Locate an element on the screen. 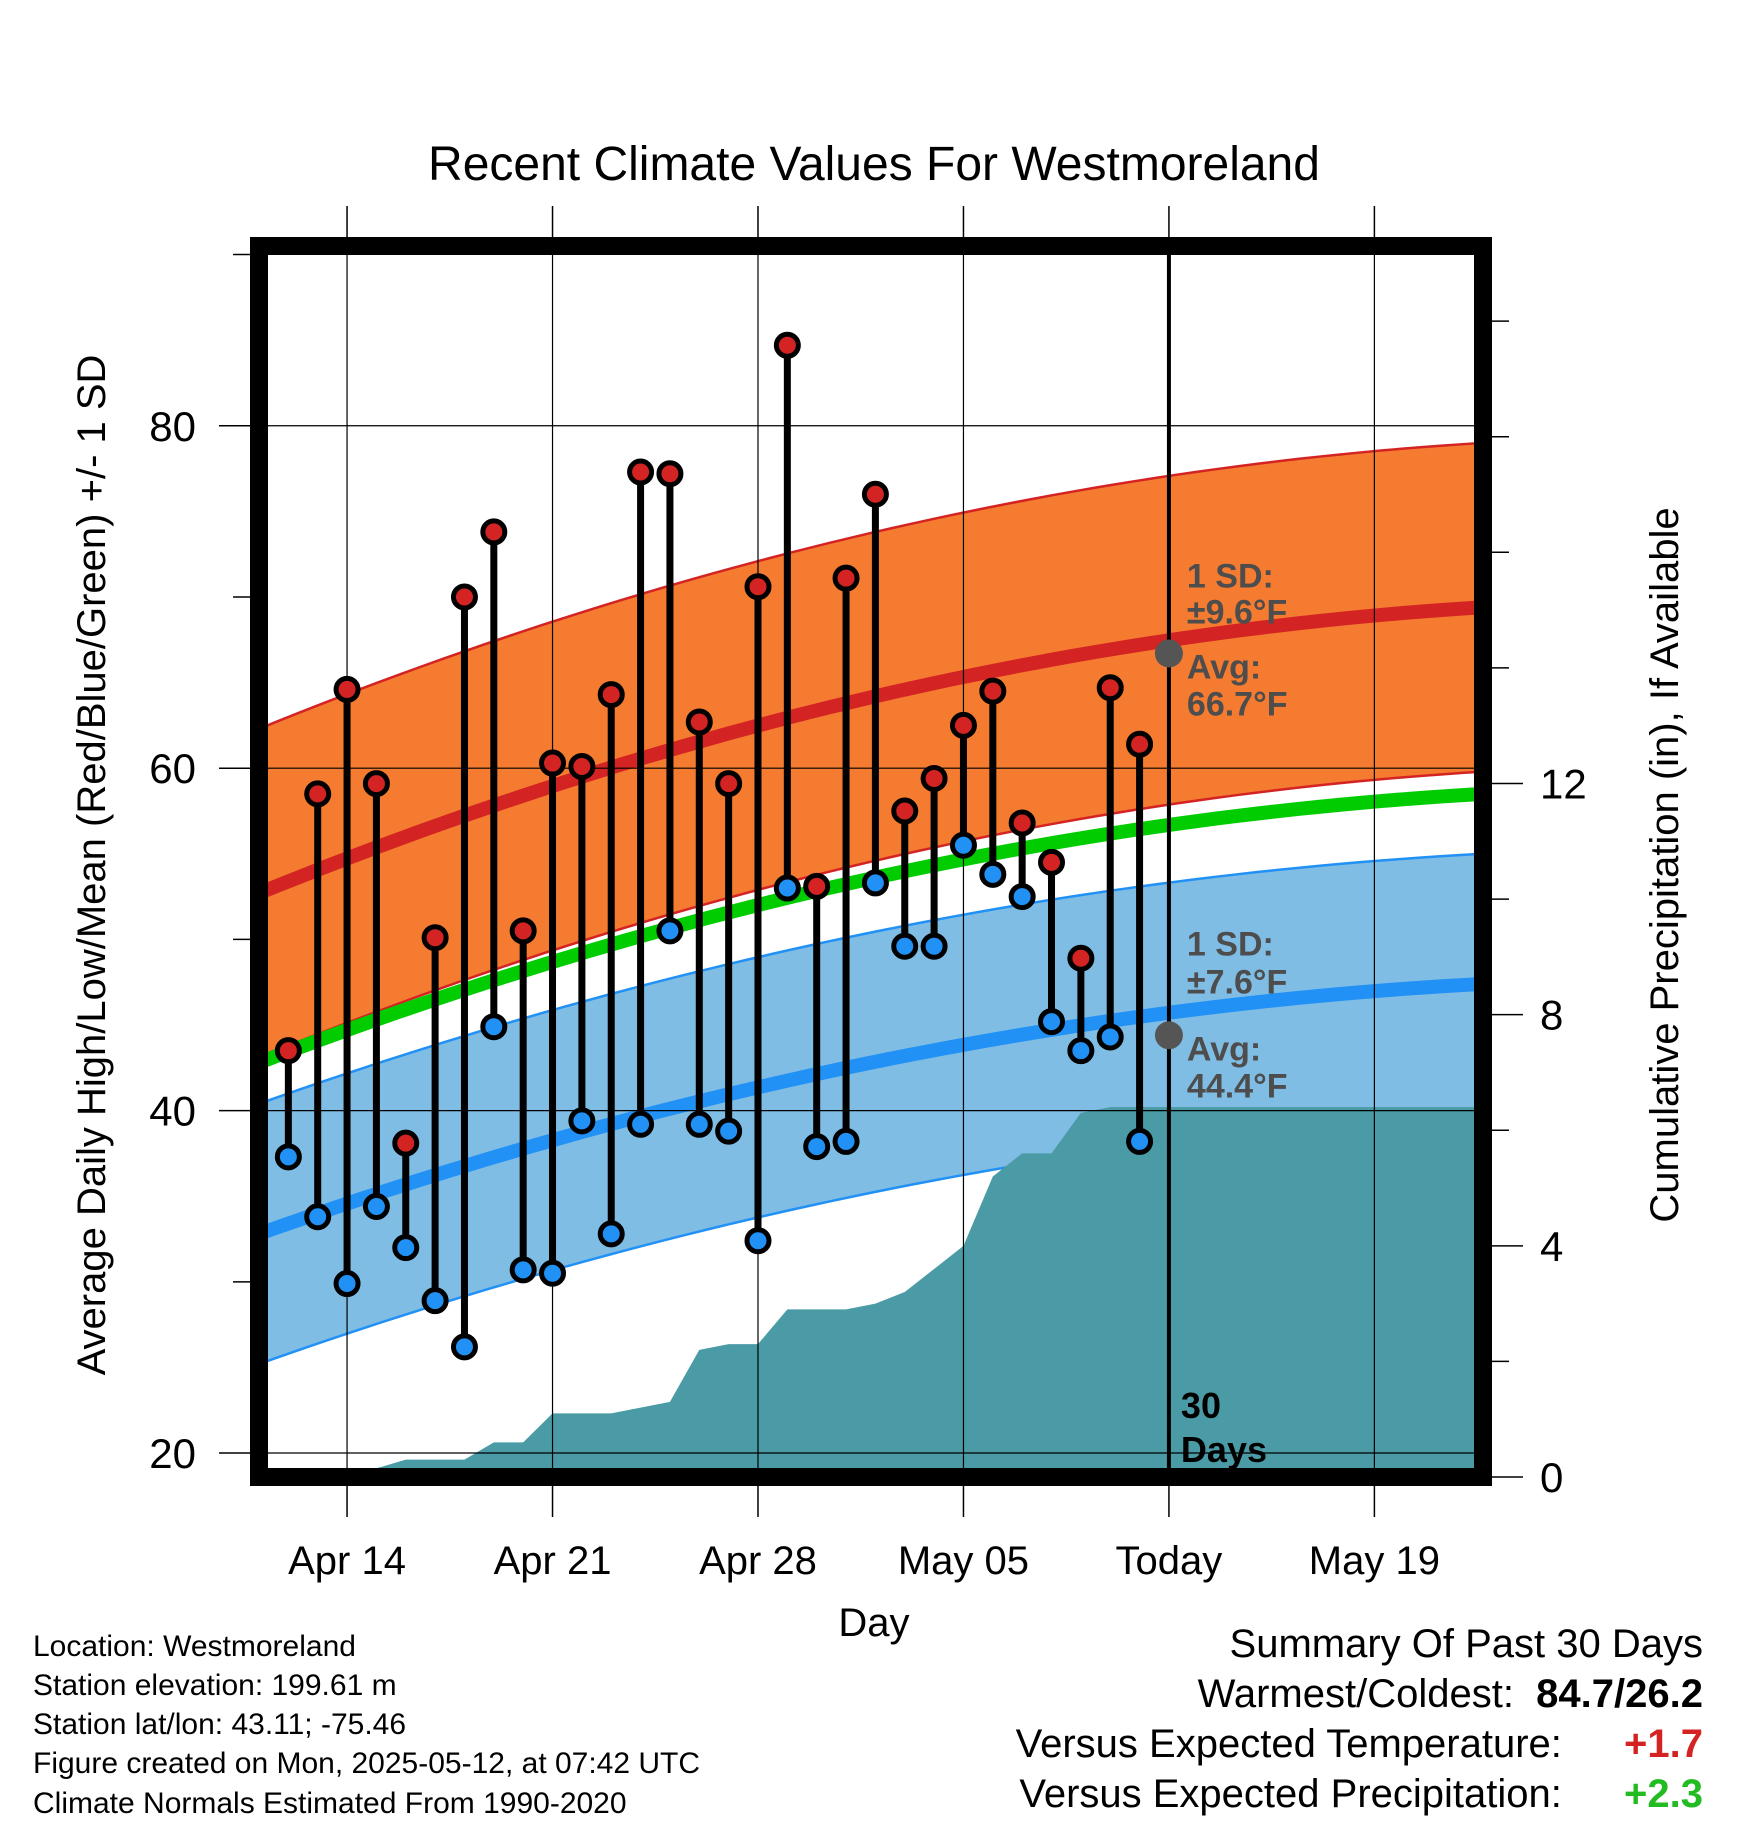 This screenshot has height=1828, width=1748. today-low-marker is located at coordinates (1168, 1035).